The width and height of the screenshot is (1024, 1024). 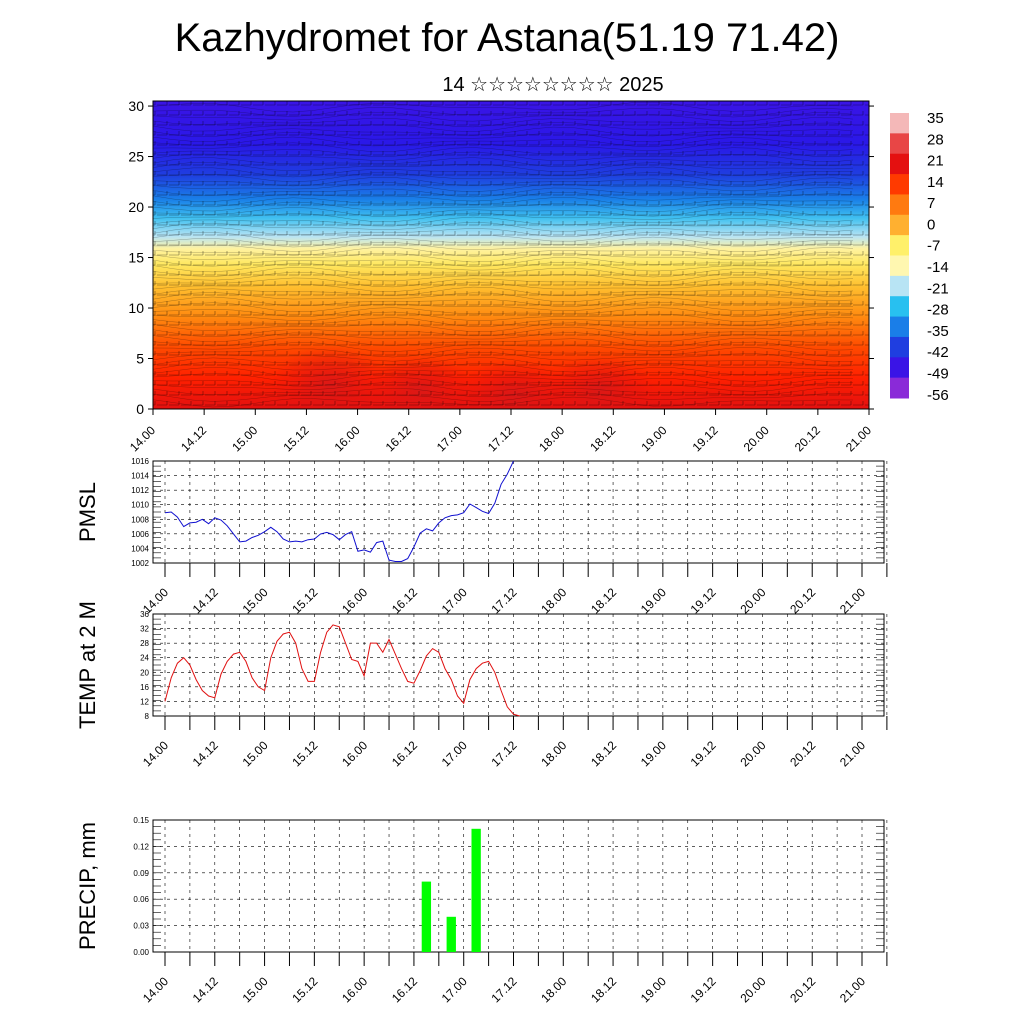 I want to click on y-tick-label: 0.09, so click(x=141, y=873).